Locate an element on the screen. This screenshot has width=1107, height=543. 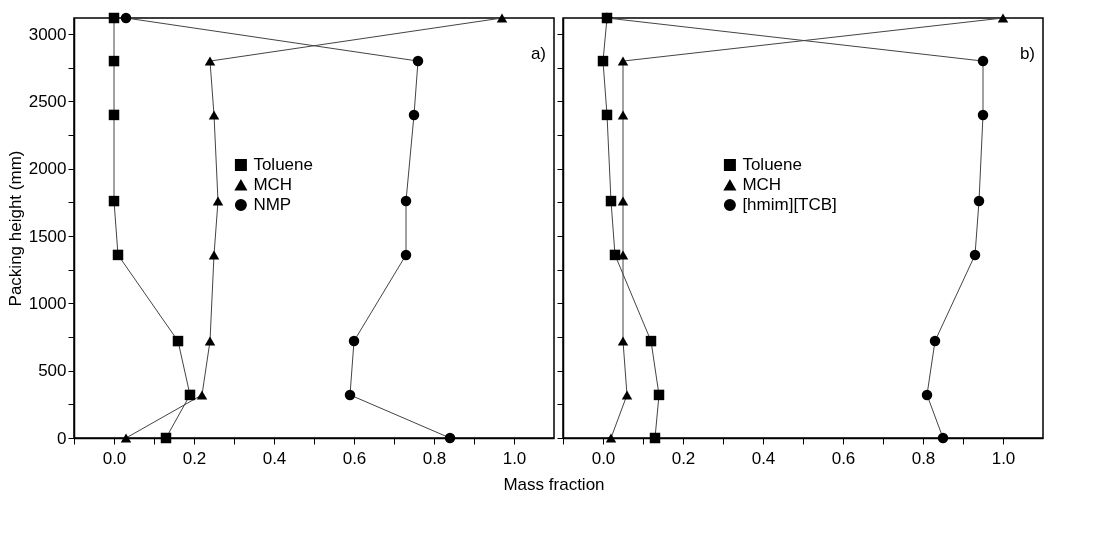
legend-label: NMP is located at coordinates (272, 205).